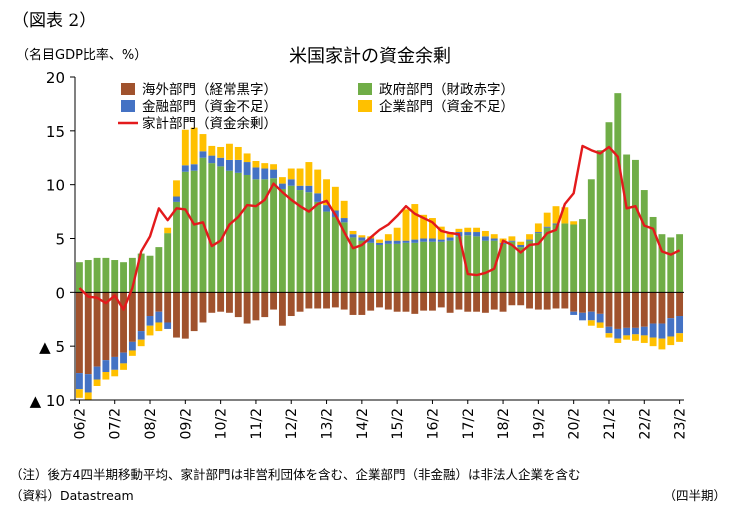 This screenshot has height=510, width=740. I want to click on bar-government-06/3, so click(88, 276).